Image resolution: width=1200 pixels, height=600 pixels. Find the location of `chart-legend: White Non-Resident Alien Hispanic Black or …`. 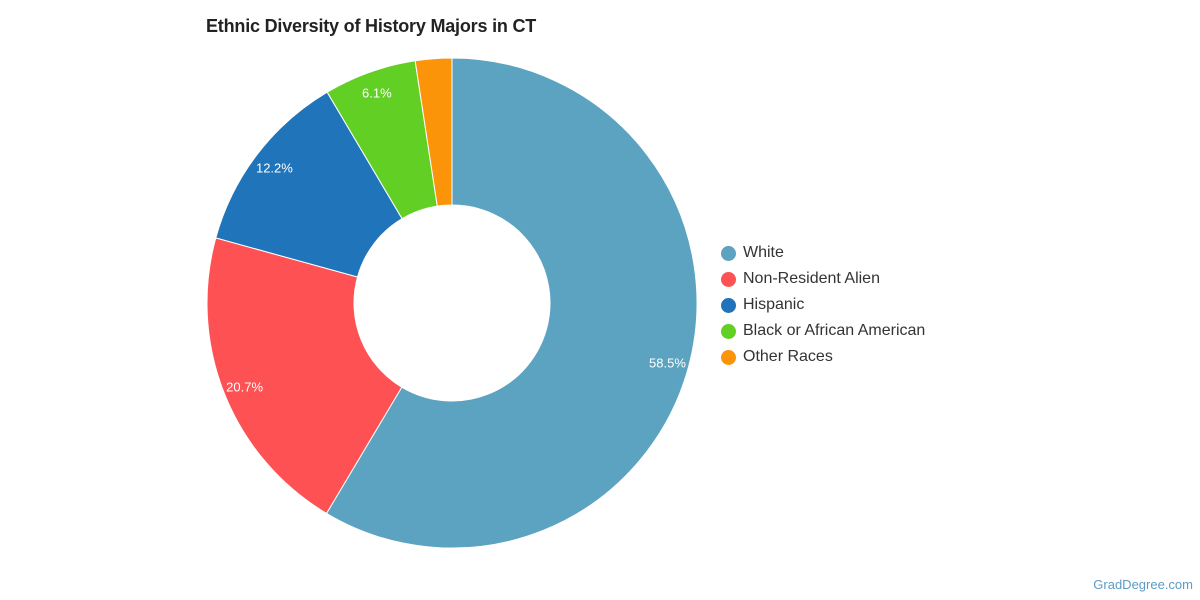

chart-legend: White Non-Resident Alien Hispanic Black or … is located at coordinates (823, 305).